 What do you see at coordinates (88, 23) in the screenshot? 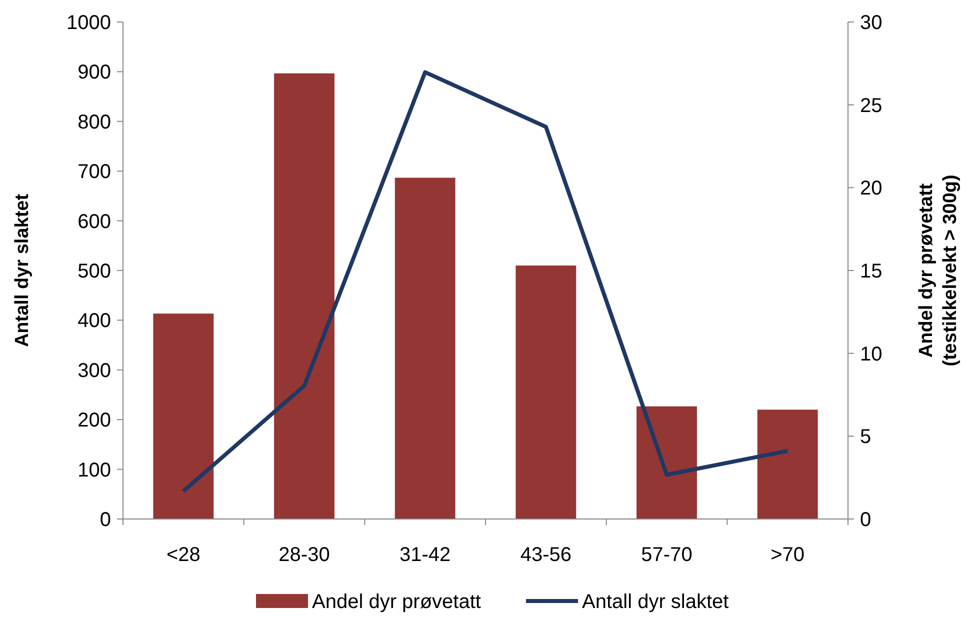
I see `y-tick-label: 1000` at bounding box center [88, 23].